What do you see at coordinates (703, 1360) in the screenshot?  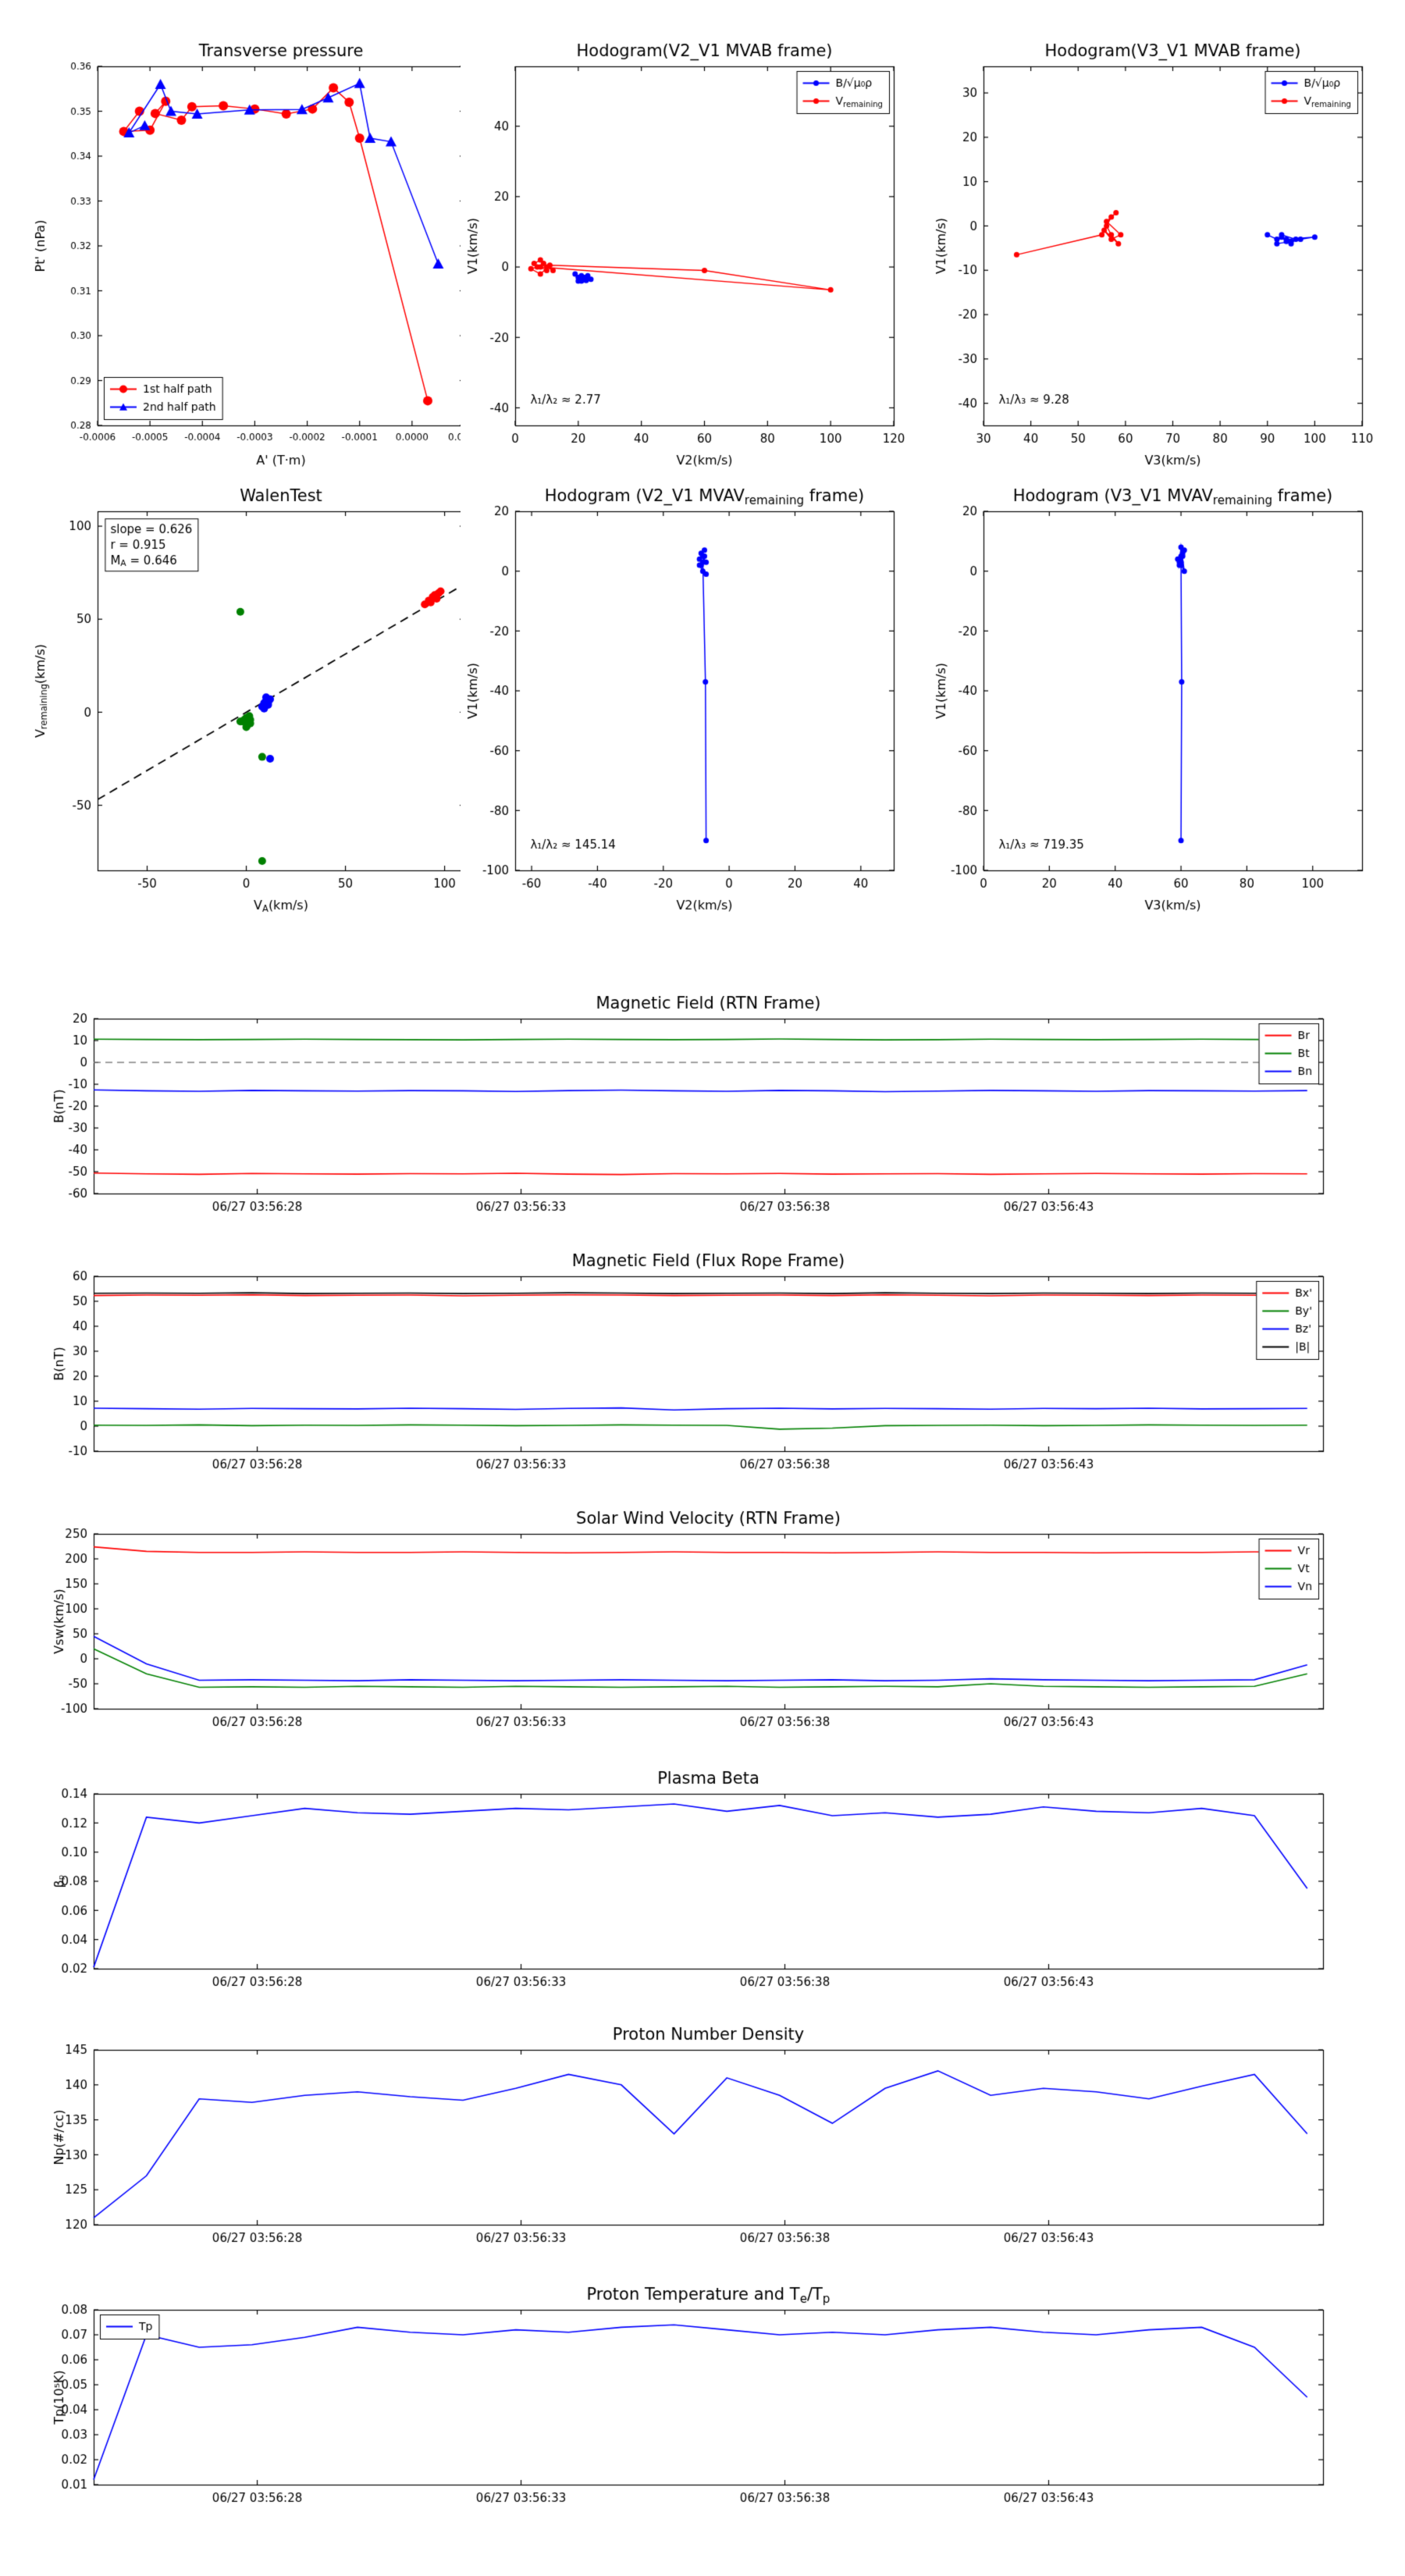 I see `chart-magnetic-field-fluxrope` at bounding box center [703, 1360].